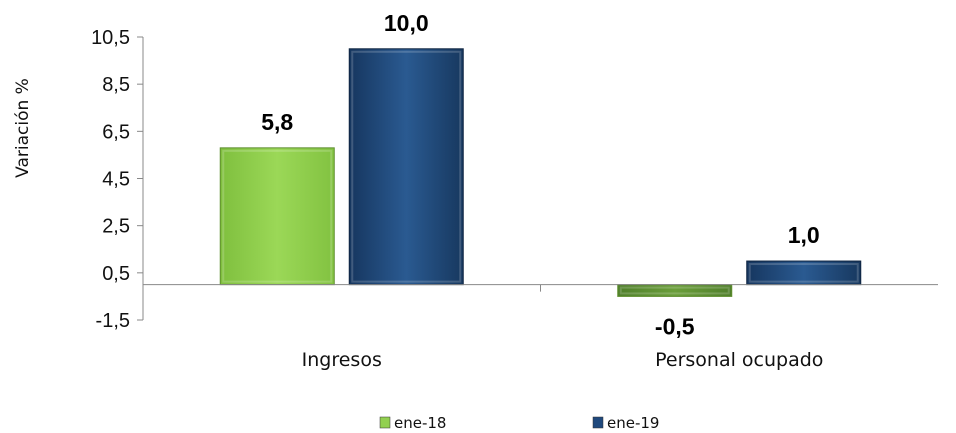 Image resolution: width=956 pixels, height=433 pixels. What do you see at coordinates (420, 423) in the screenshot?
I see `legend-label: ene-18` at bounding box center [420, 423].